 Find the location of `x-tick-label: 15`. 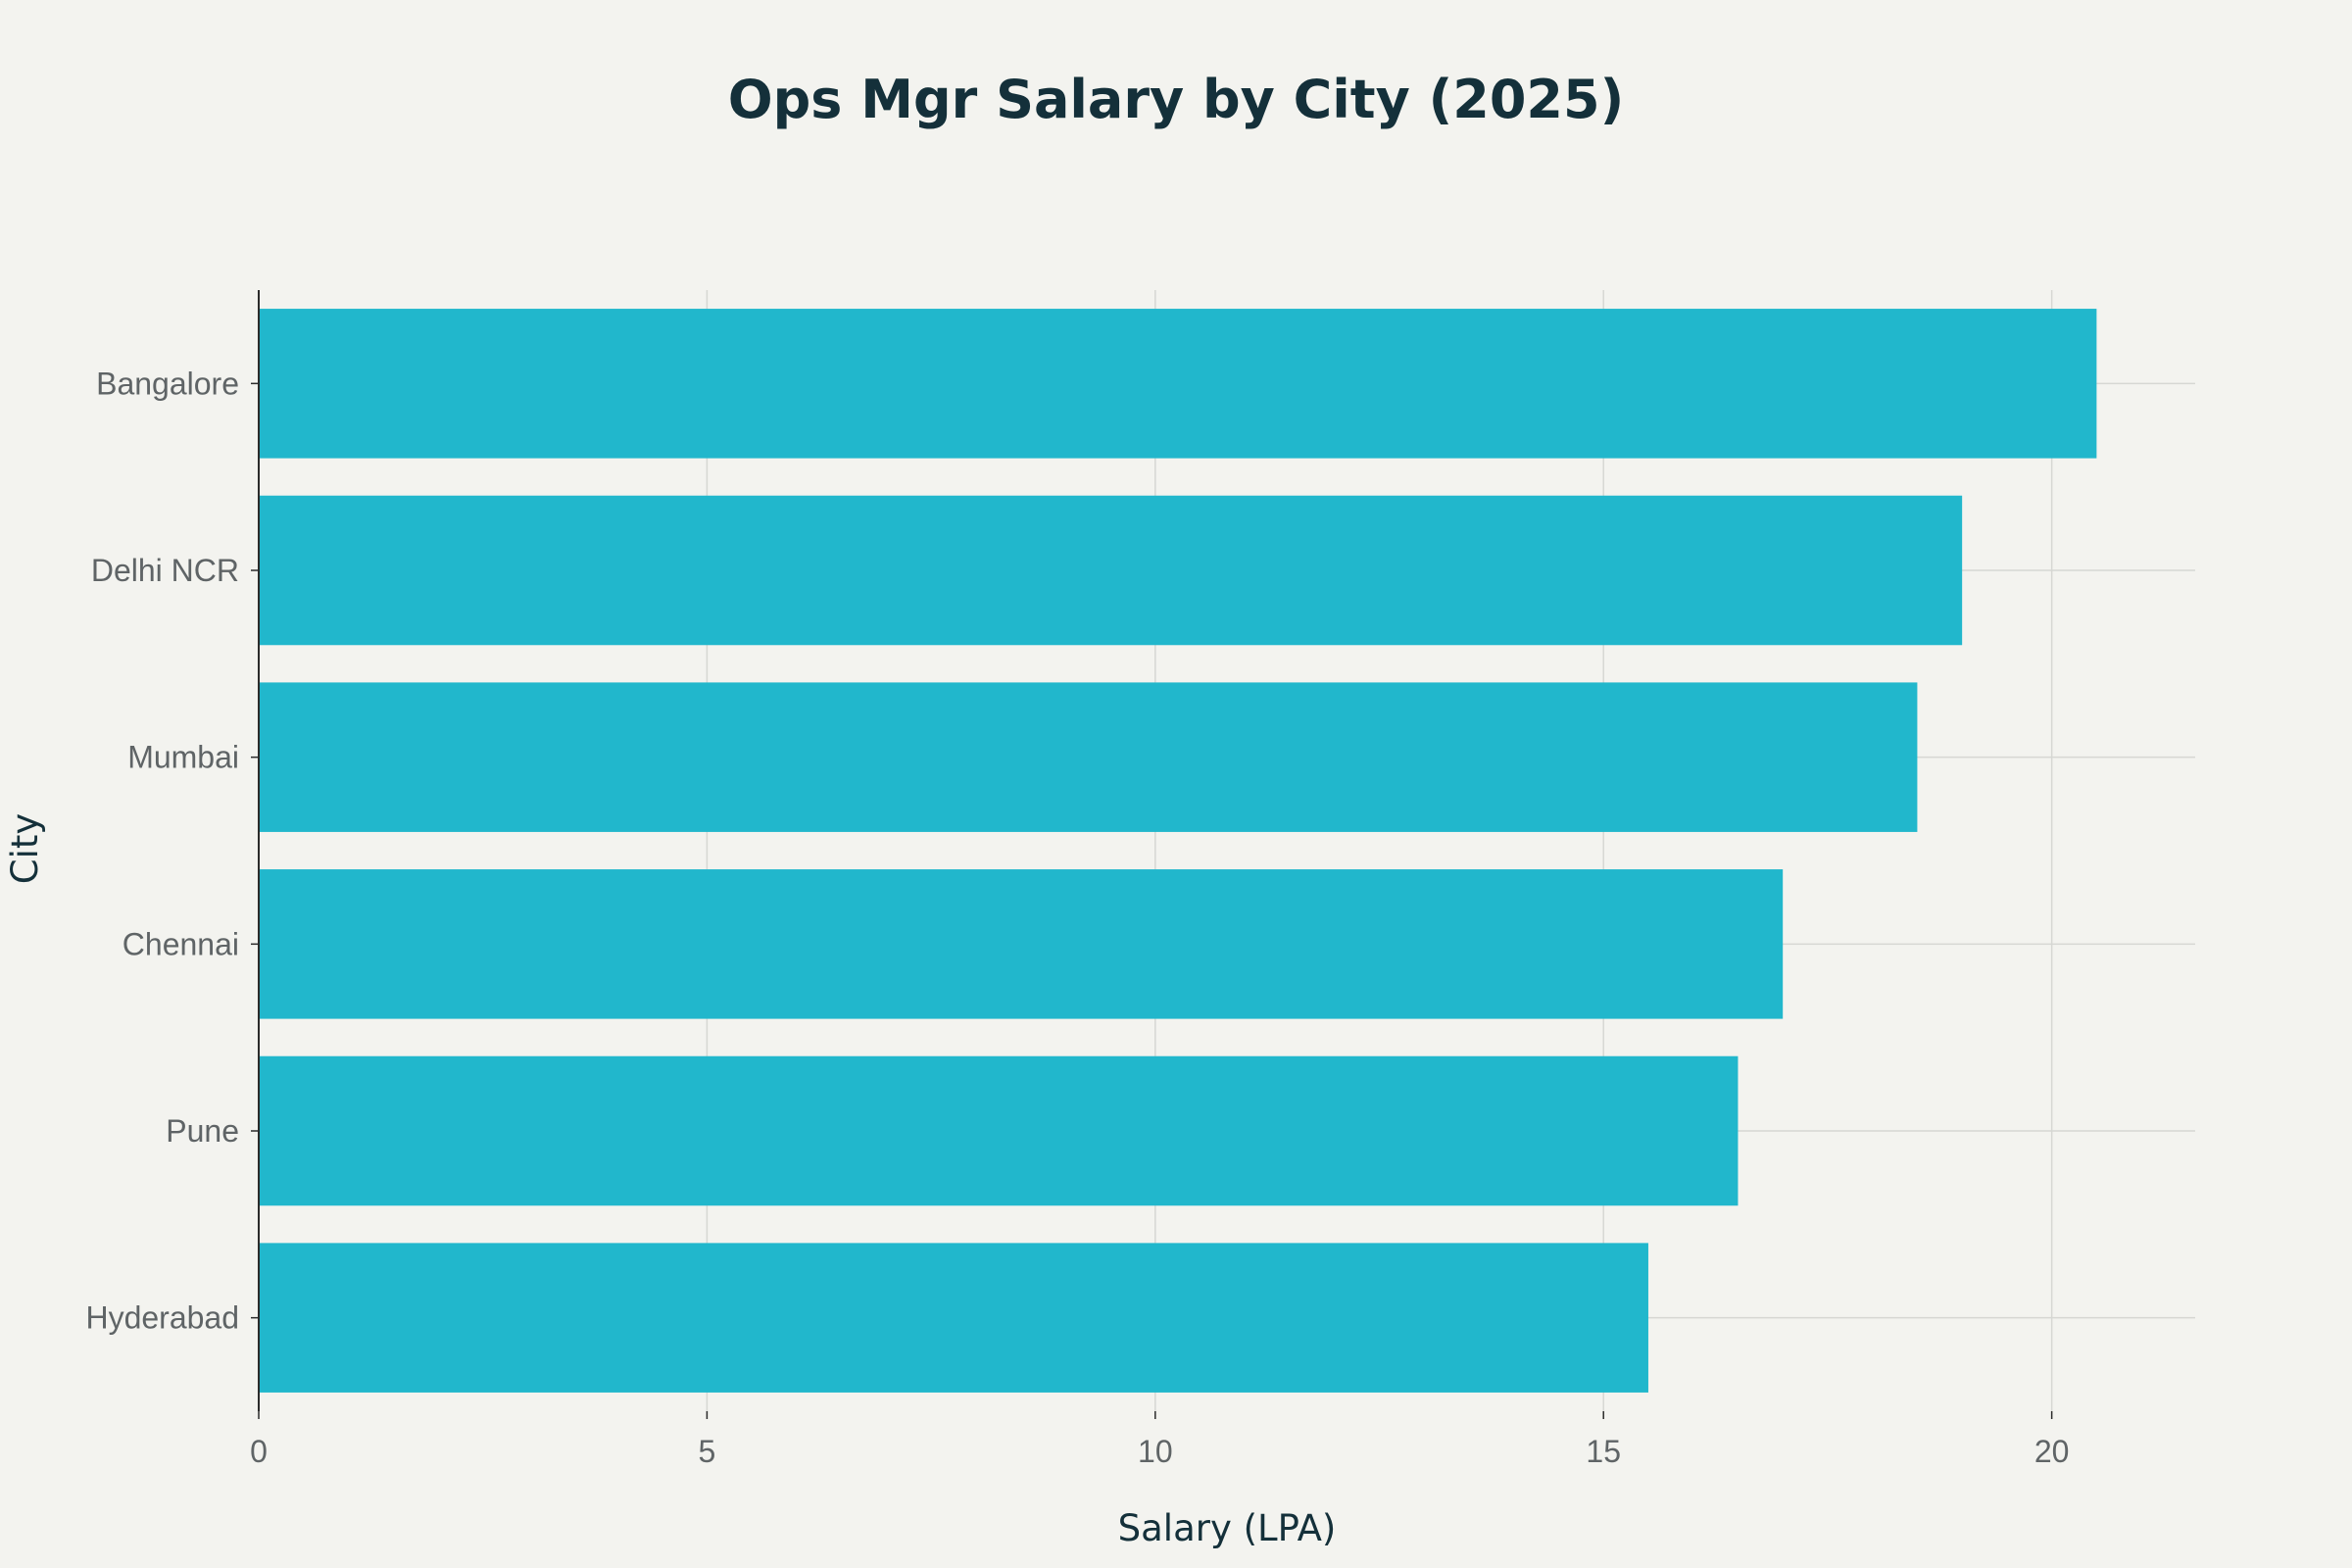

x-tick-label: 15 is located at coordinates (1603, 1451).